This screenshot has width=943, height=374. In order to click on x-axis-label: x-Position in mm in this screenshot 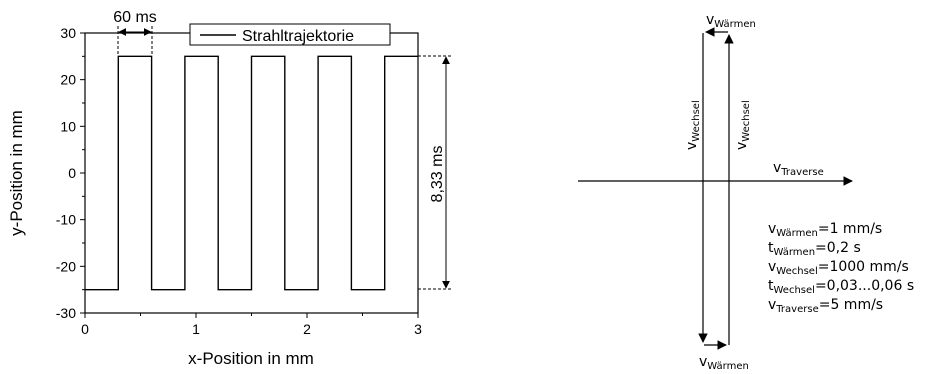, I will do `click(251, 358)`.